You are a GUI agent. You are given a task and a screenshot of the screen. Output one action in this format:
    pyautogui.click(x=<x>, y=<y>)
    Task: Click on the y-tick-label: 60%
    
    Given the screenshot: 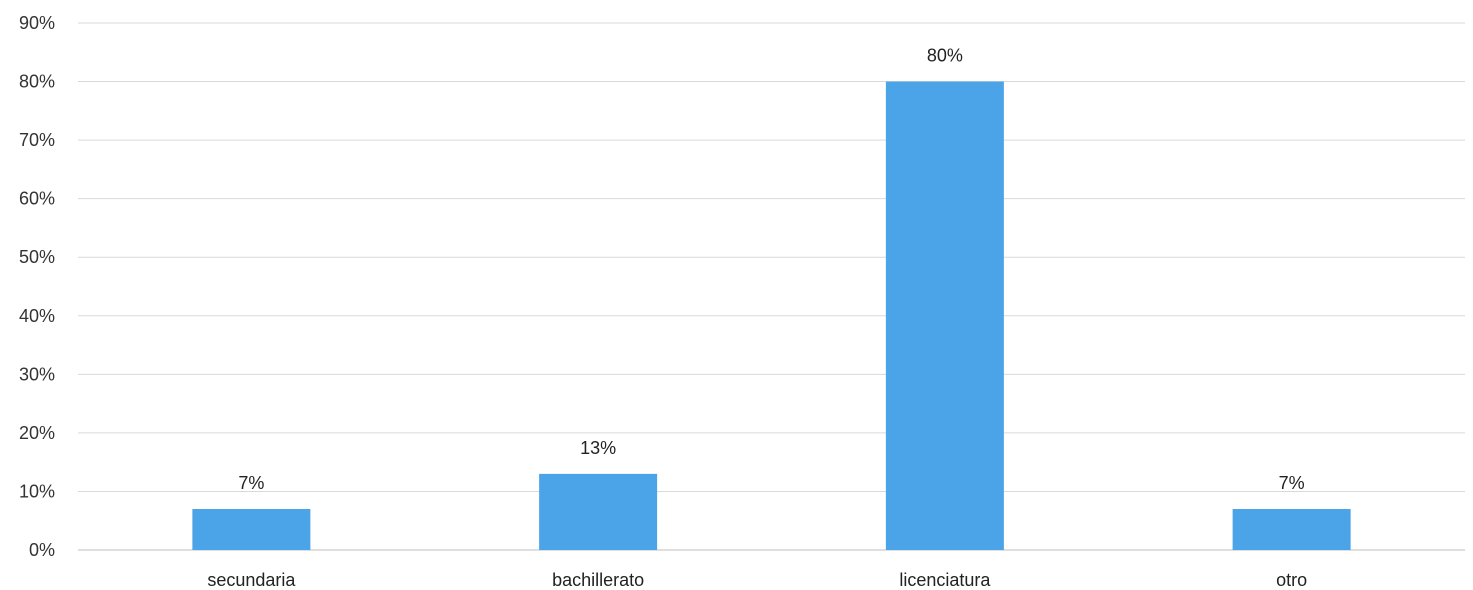 What is the action you would take?
    pyautogui.click(x=37, y=199)
    